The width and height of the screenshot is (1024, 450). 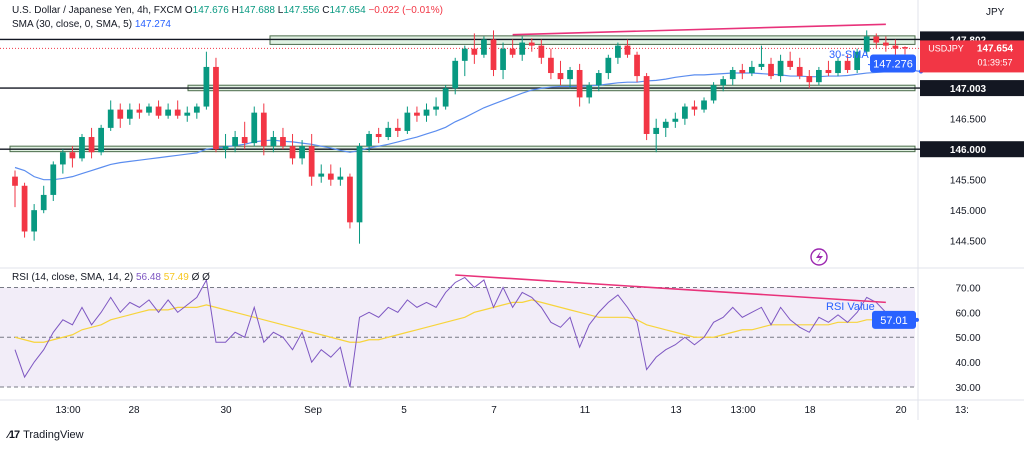 I want to click on rsi-legend-extra-2: Ø, so click(x=206, y=277).